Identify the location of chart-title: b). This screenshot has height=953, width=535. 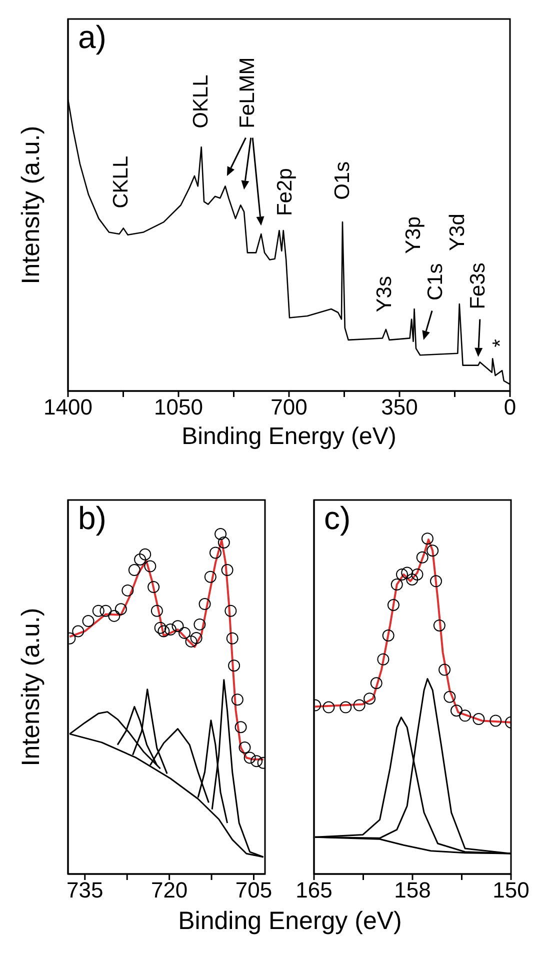
(92, 518).